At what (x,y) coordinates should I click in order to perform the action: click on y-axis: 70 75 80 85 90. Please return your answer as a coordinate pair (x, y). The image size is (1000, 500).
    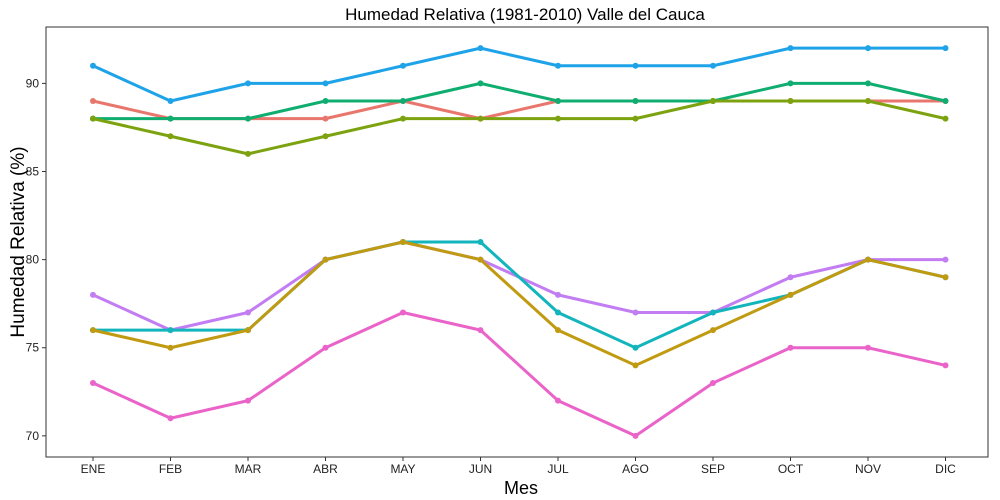
    Looking at the image, I should click on (36, 259).